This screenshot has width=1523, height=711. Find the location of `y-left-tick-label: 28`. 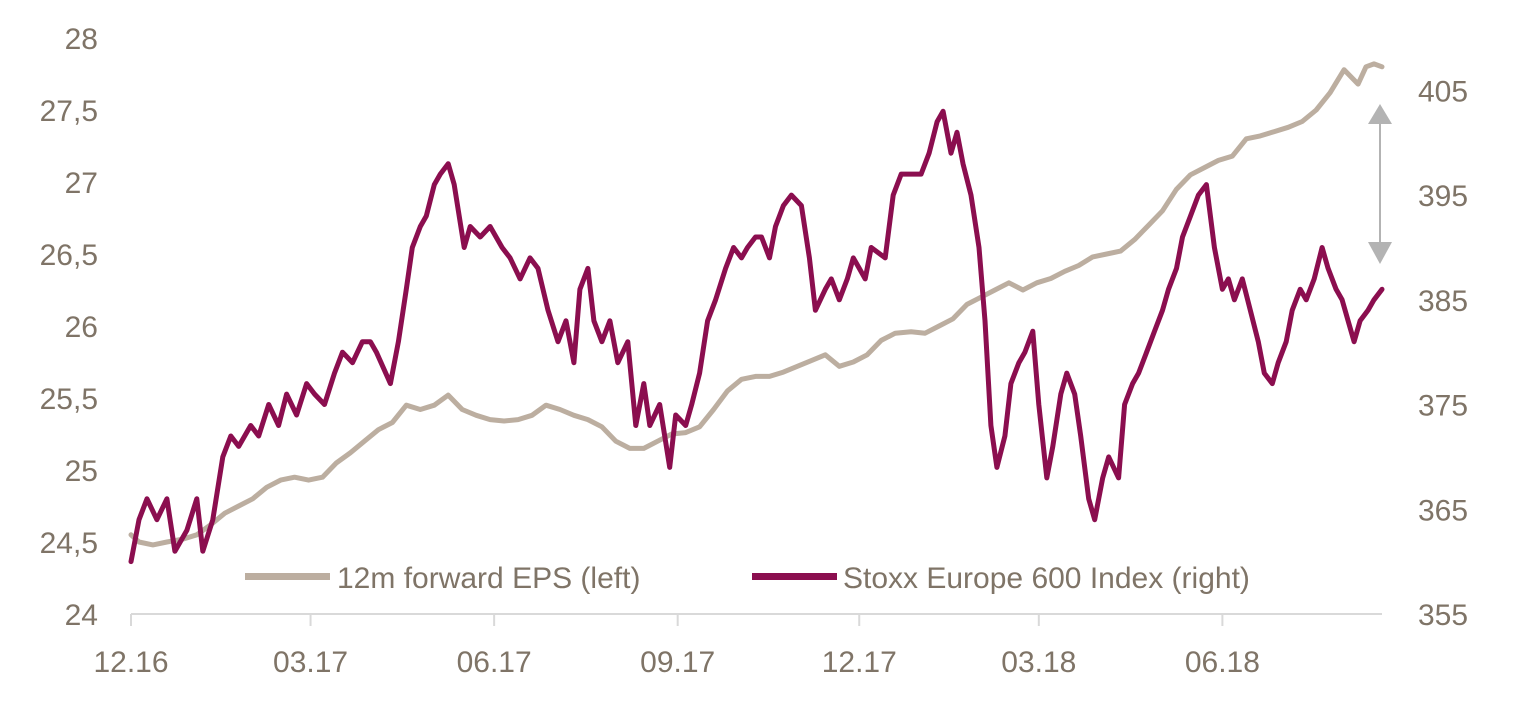

y-left-tick-label: 28 is located at coordinates (81, 39).